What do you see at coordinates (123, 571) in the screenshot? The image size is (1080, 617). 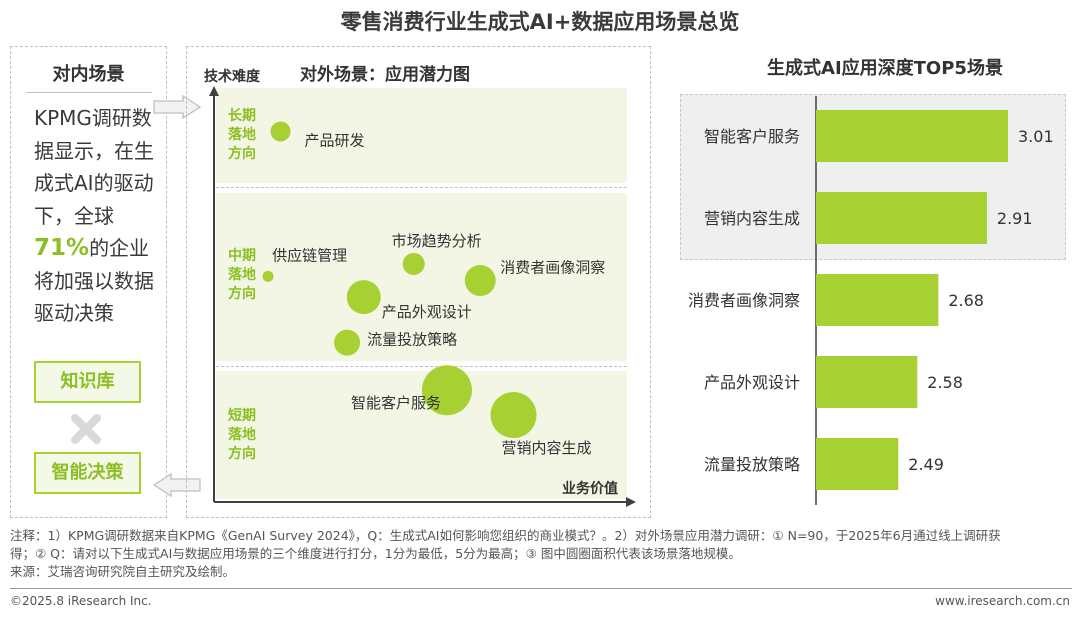 I see `source-line: 来源：艾瑞咨询研究院自主研究及绘制。` at bounding box center [123, 571].